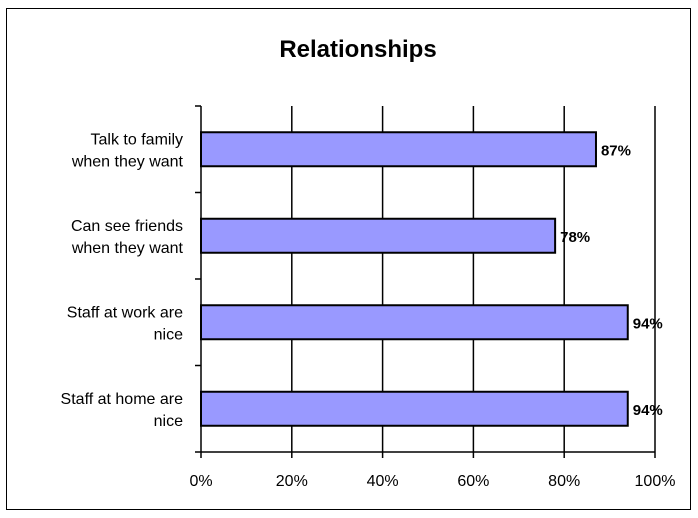  Describe the element at coordinates (432, 481) in the screenshot. I see `x-tick-labels: 0% 20% 40% 60% 80% 100%` at that location.